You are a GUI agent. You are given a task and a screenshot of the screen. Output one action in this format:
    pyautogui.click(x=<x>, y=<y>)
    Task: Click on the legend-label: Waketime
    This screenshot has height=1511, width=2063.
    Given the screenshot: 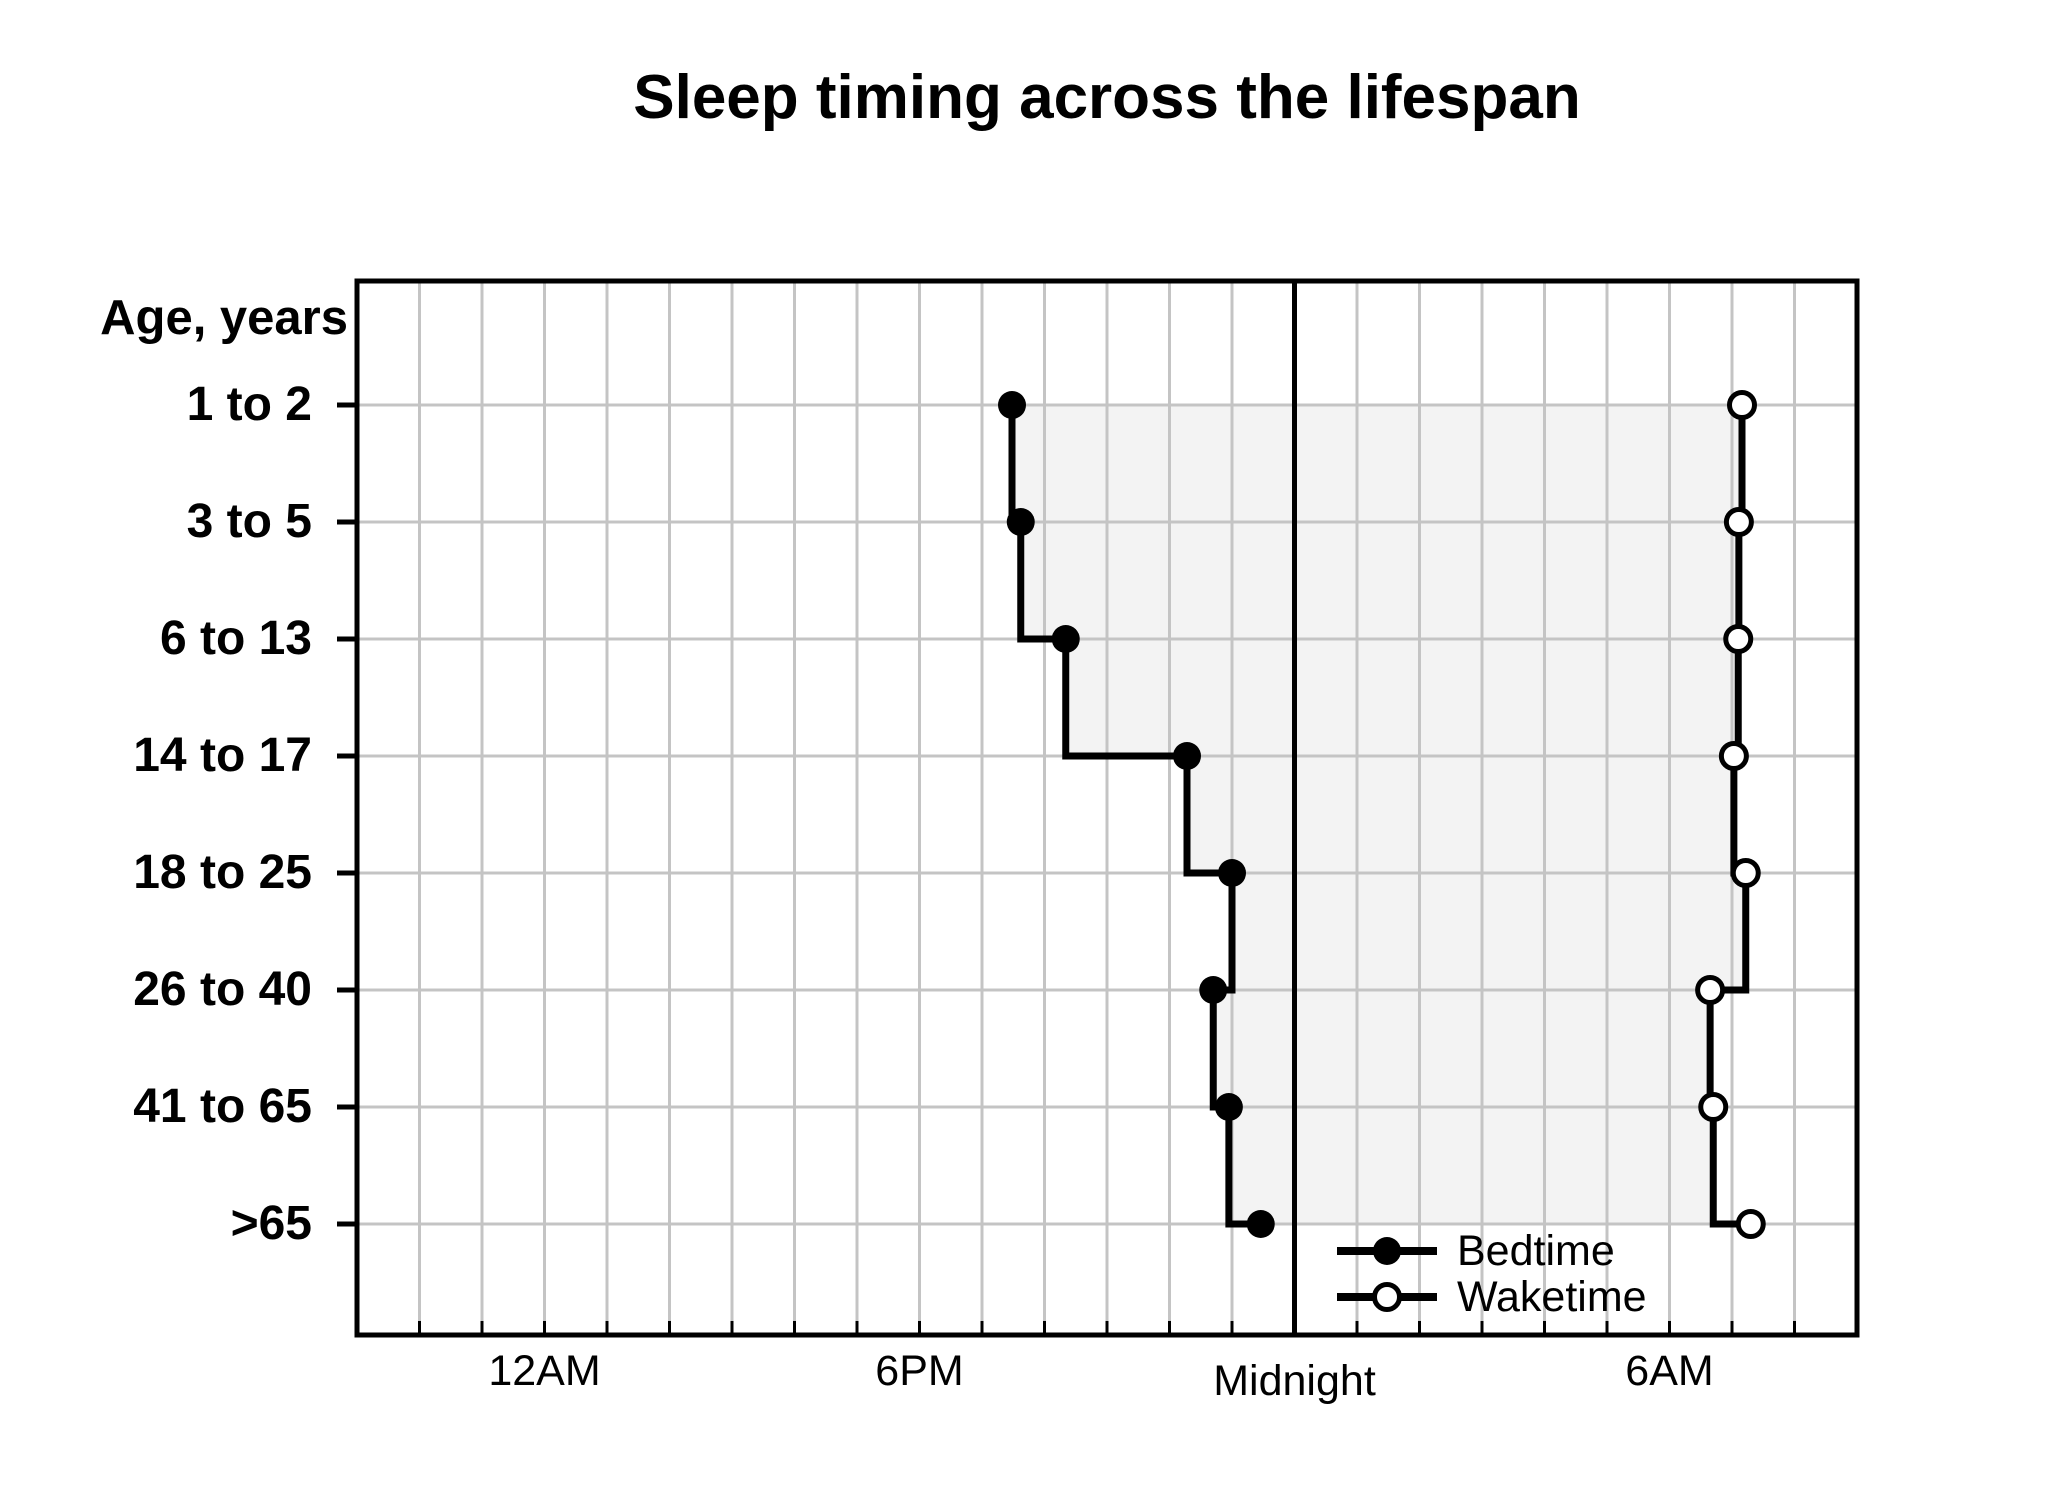 What is the action you would take?
    pyautogui.click(x=1552, y=1297)
    